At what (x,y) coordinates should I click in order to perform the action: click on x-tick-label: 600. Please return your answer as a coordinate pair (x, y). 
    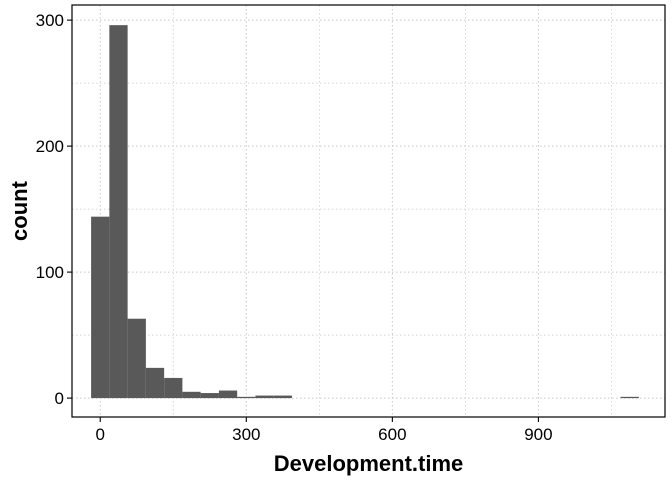
    Looking at the image, I should click on (392, 434).